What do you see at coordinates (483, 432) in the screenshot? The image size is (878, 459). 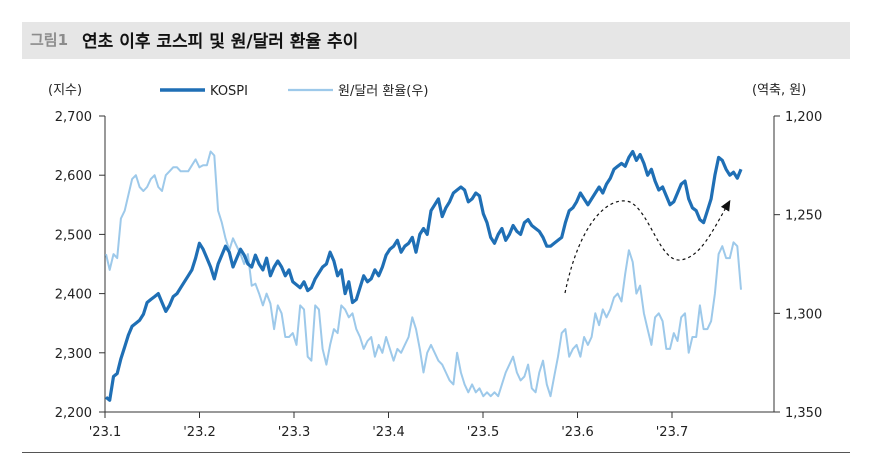 I see `x-tick-label: '23.5` at bounding box center [483, 432].